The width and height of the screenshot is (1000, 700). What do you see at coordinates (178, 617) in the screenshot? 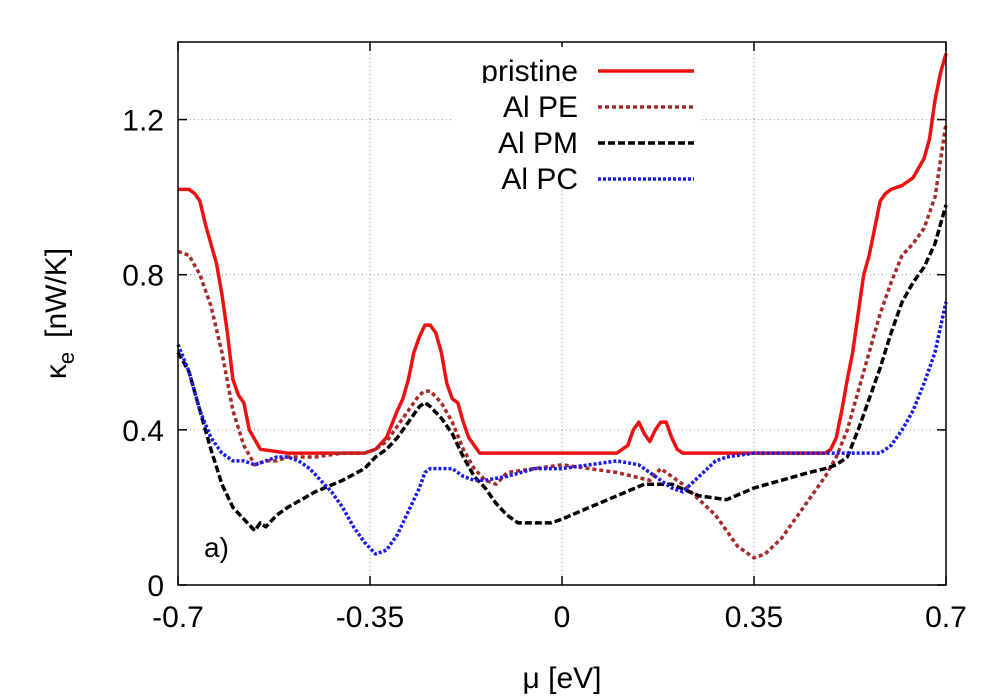
I see `x-tick-label: -0.7` at bounding box center [178, 617].